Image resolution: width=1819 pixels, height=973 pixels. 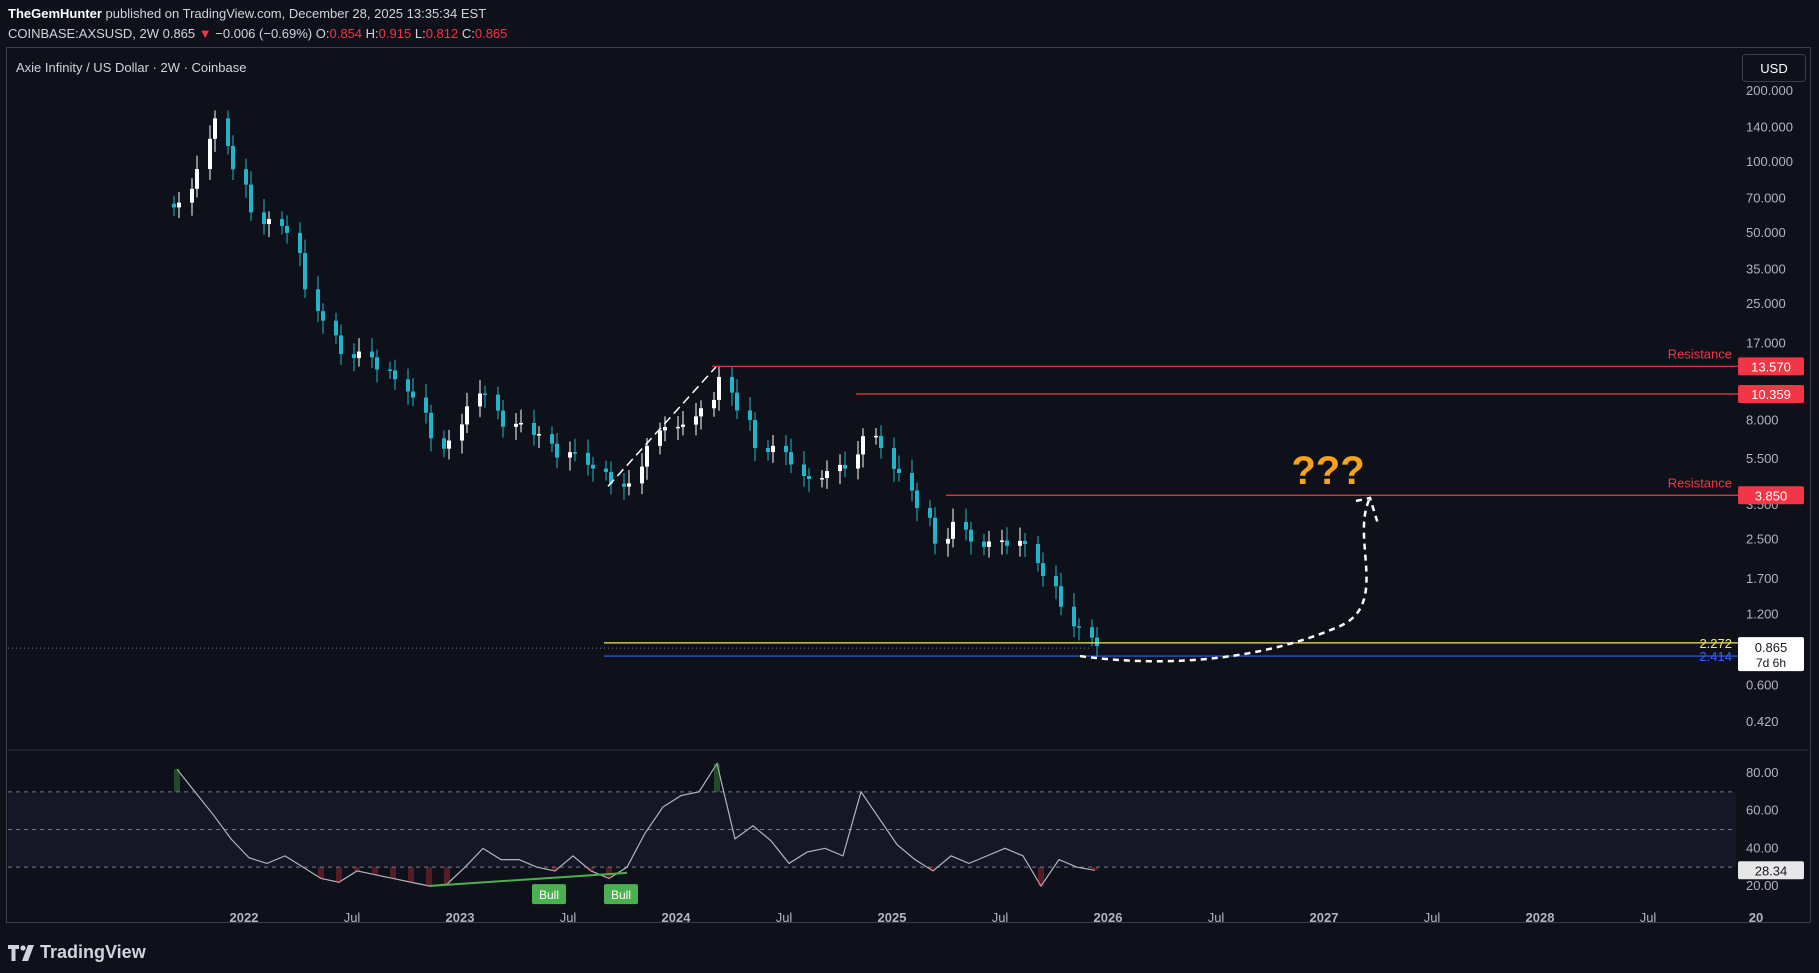 I want to click on price-tick-label: 17.000, so click(x=1766, y=342).